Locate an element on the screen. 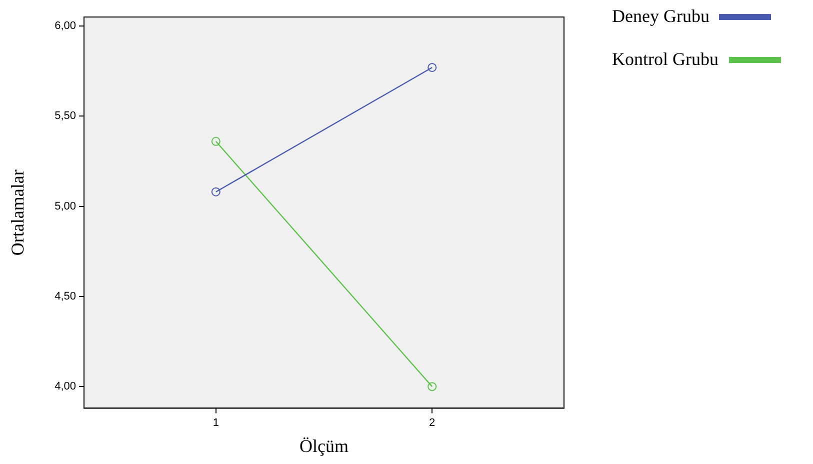 The image size is (813, 464). x-axis-title: Ölçüm is located at coordinates (324, 446).